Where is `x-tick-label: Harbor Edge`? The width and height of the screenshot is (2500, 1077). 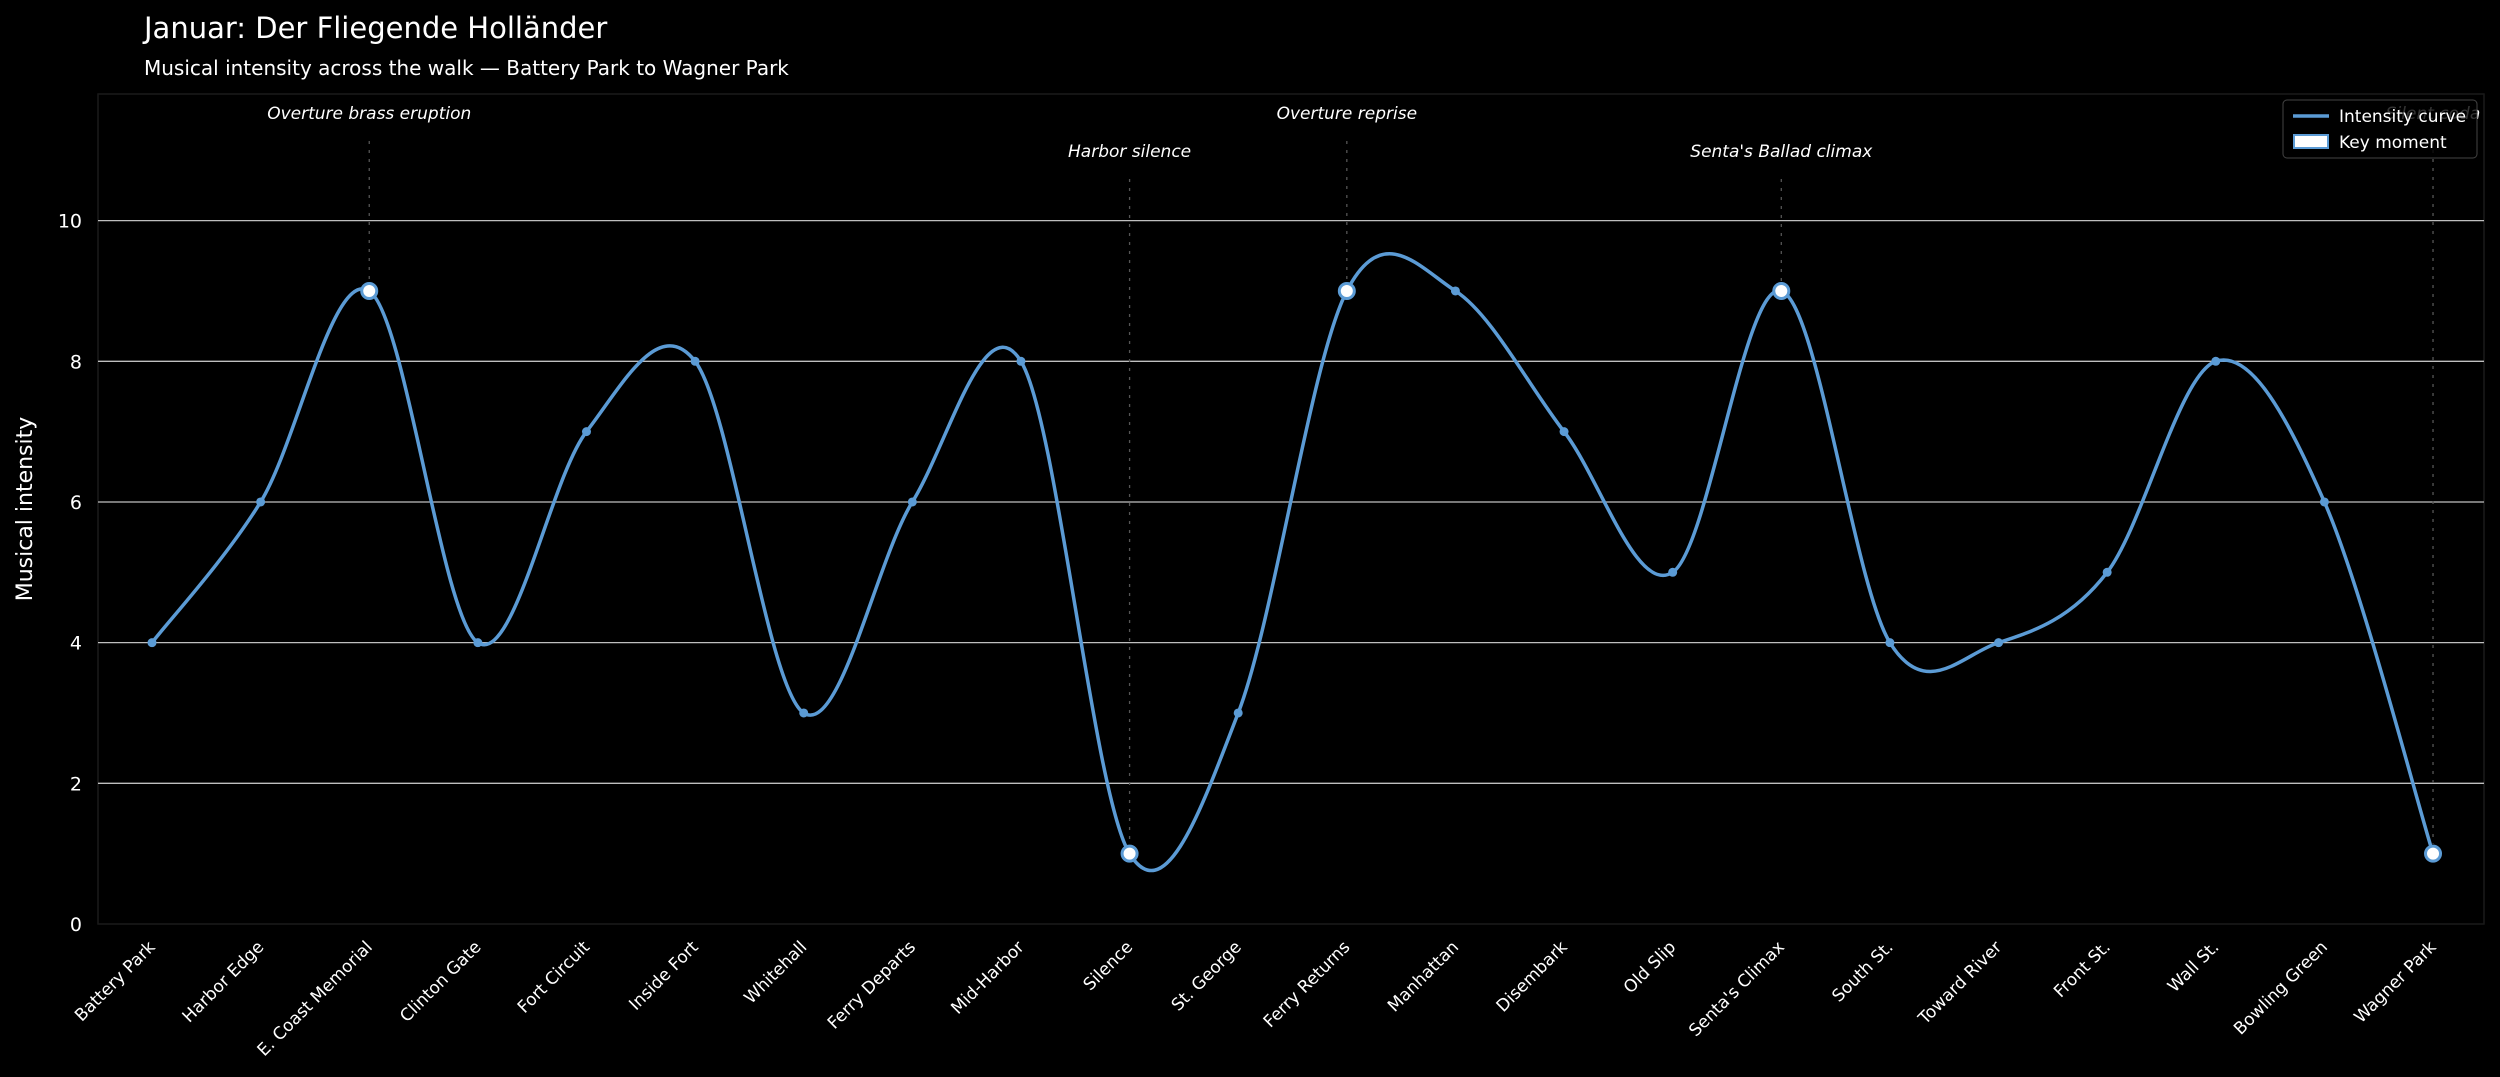 x-tick-label: Harbor Edge is located at coordinates (223, 981).